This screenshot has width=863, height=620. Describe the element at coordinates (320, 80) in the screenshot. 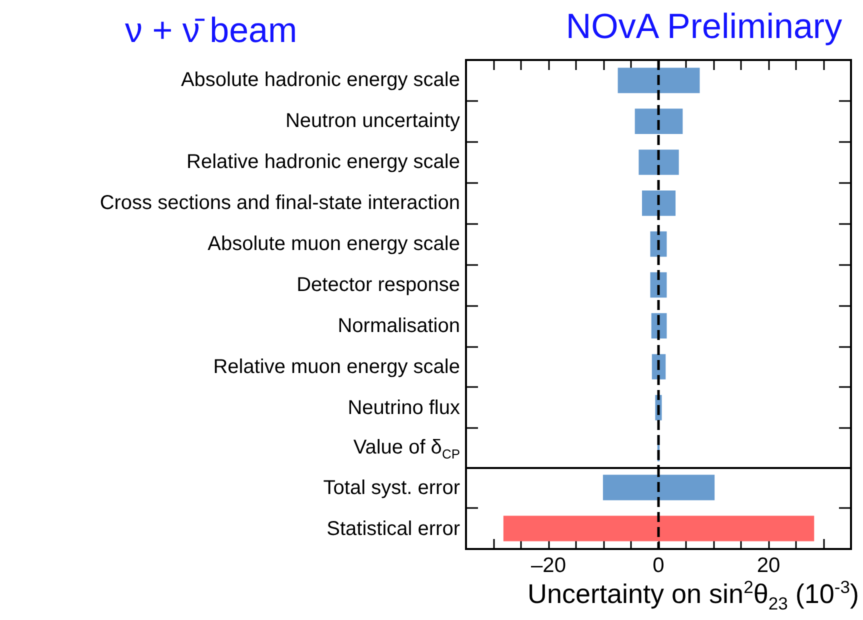

I see `y-tick-label: Absolute hadronic energy scale` at that location.